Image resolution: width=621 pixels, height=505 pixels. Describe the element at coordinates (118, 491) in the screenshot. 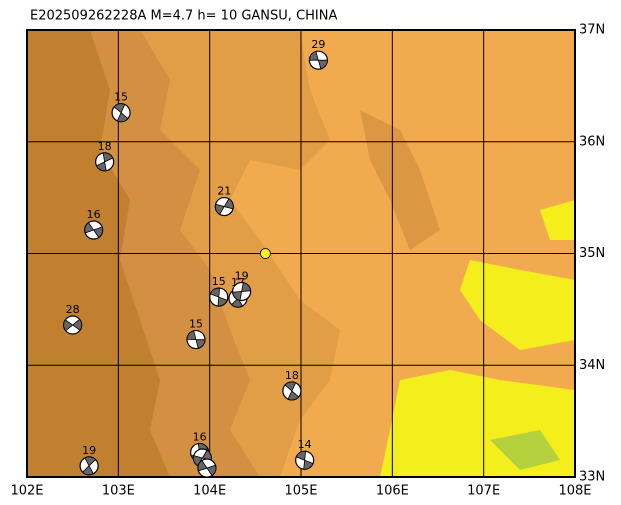

I see `x-tick-label: 103E` at that location.